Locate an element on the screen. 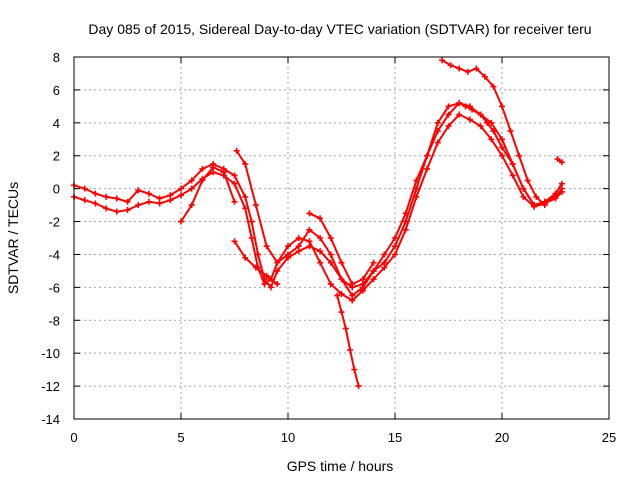 This screenshot has height=480, width=640. y-tick-label: 8 is located at coordinates (56, 57).